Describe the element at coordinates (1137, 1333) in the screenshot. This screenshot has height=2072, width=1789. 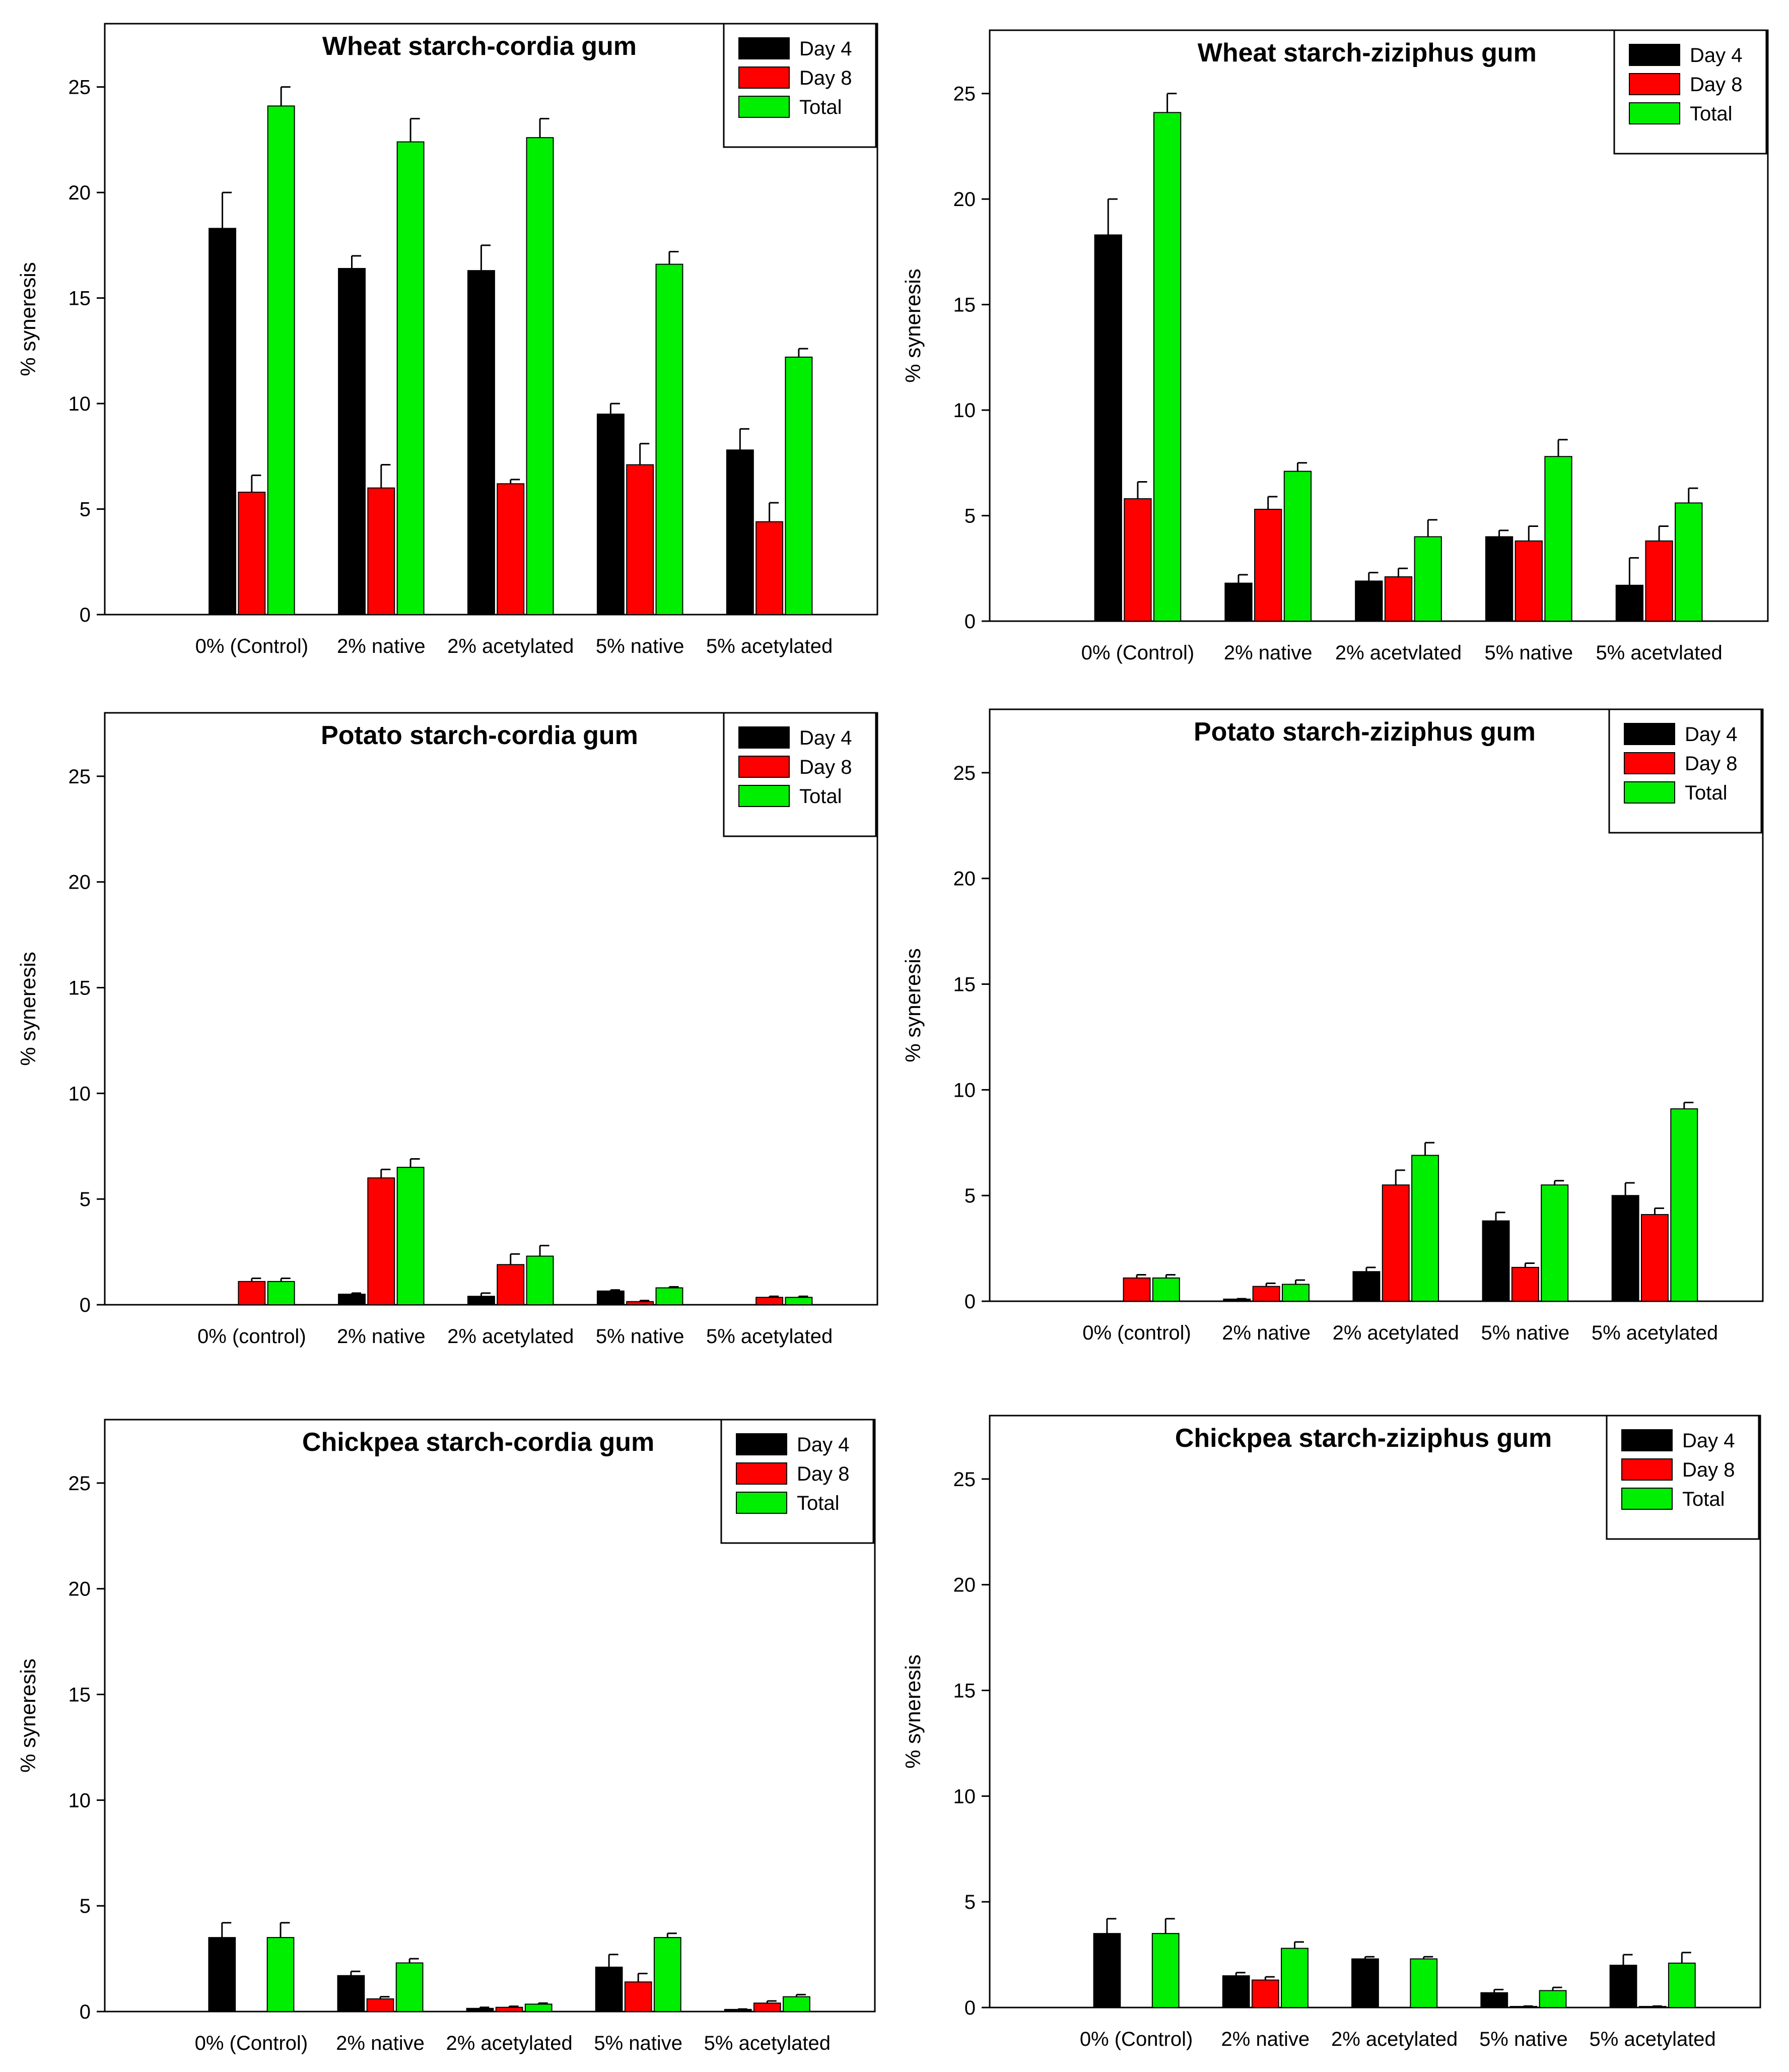
I see `x-category-label: 0% (control)` at that location.